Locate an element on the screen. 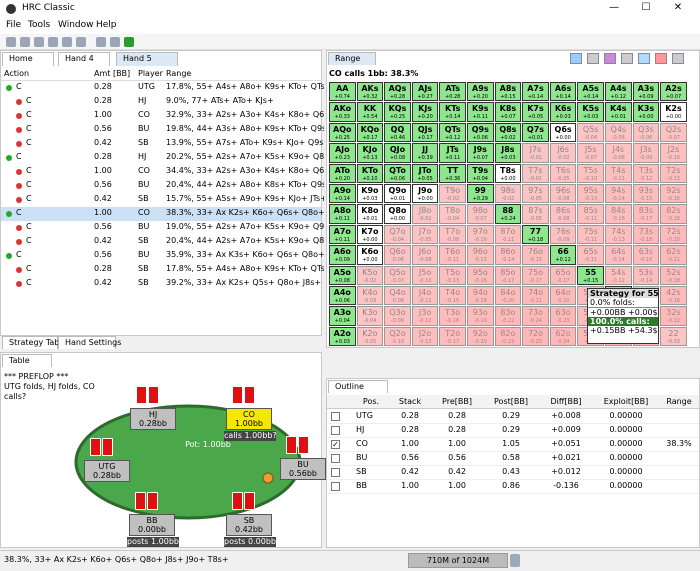 The width and height of the screenshot is (700, 571). range-cell: A8o +0.11 is located at coordinates (342, 214).